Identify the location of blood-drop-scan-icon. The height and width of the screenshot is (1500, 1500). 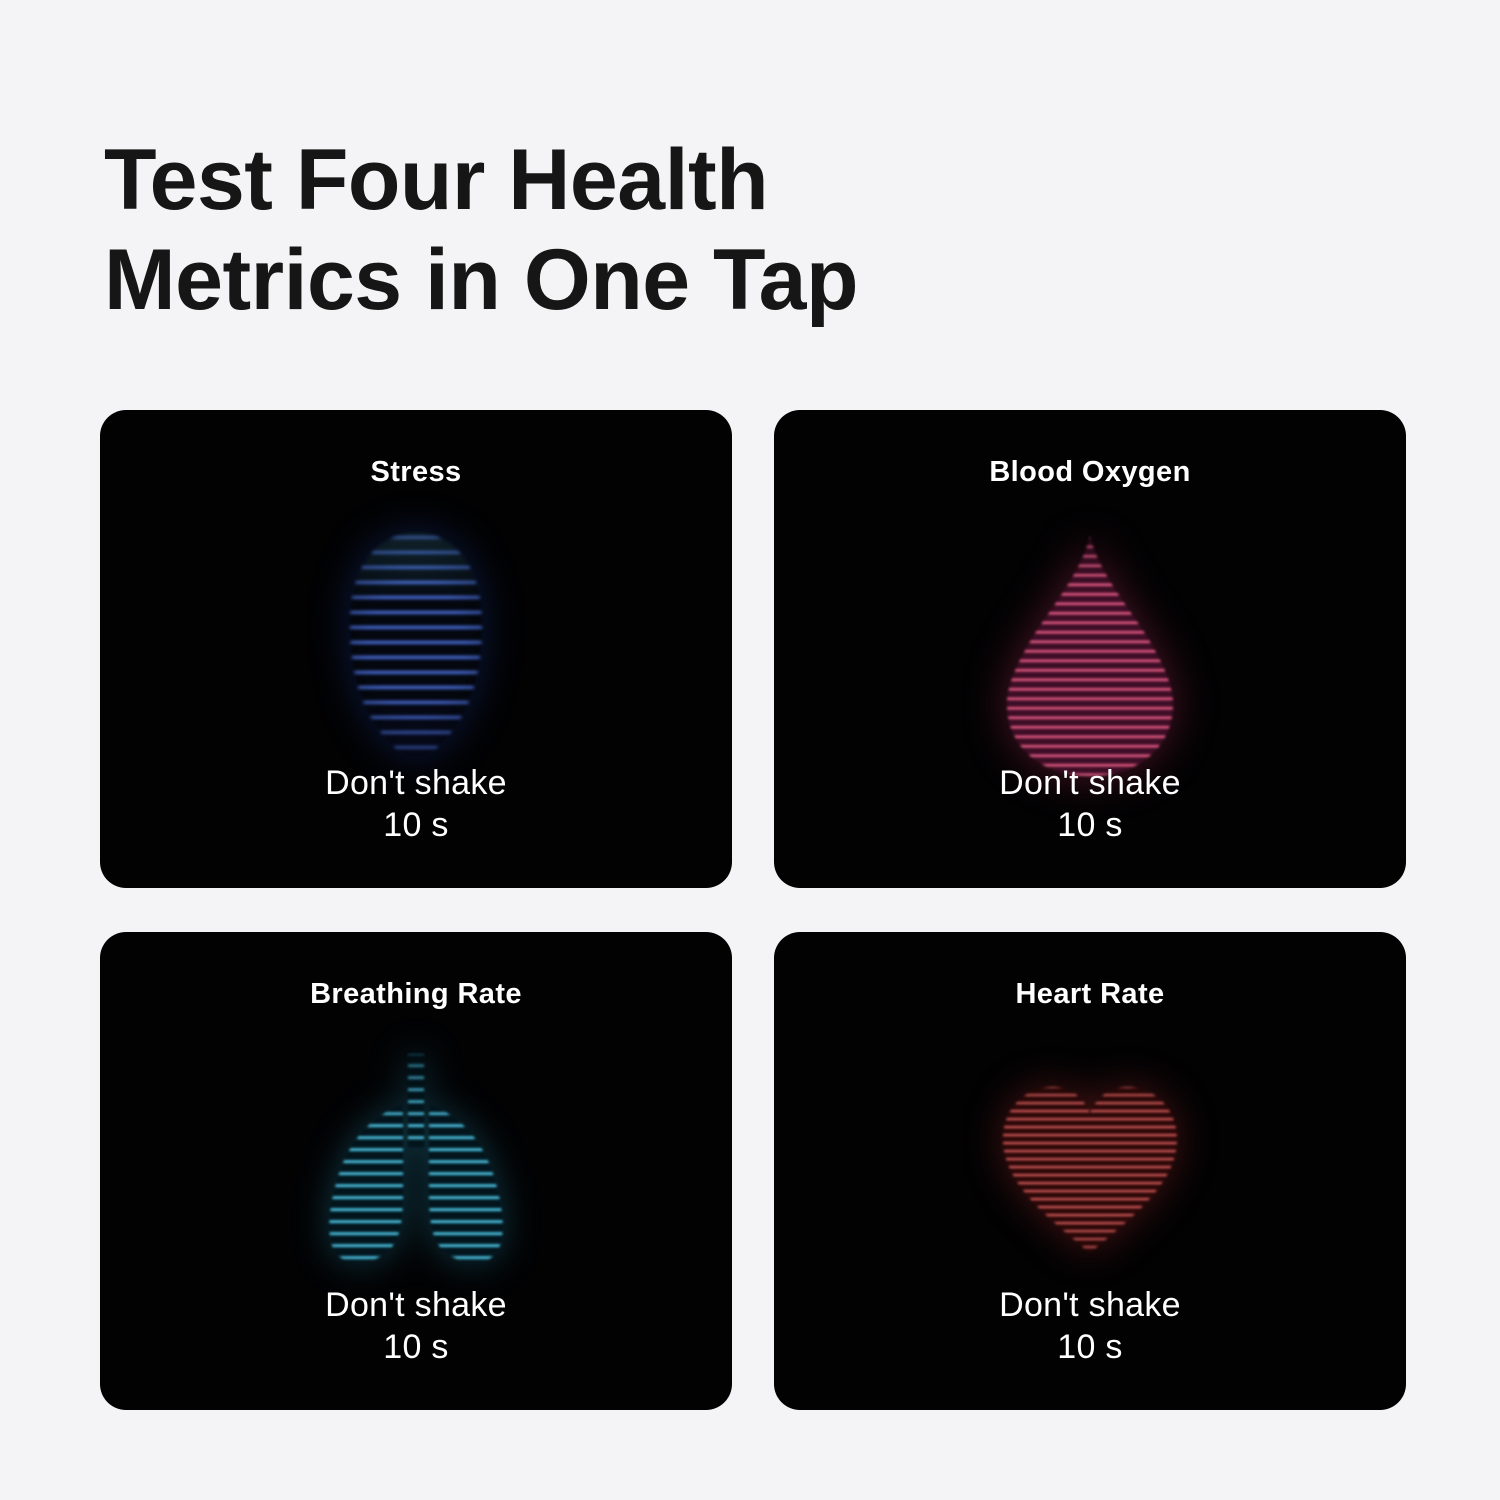
(1090, 655).